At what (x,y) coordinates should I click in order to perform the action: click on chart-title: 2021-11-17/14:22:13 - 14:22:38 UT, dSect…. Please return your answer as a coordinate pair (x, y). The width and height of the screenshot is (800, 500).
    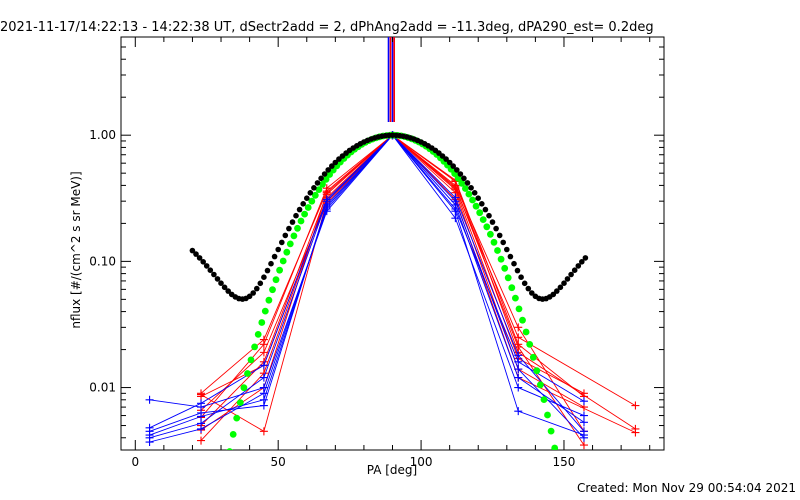
    Looking at the image, I should click on (327, 27).